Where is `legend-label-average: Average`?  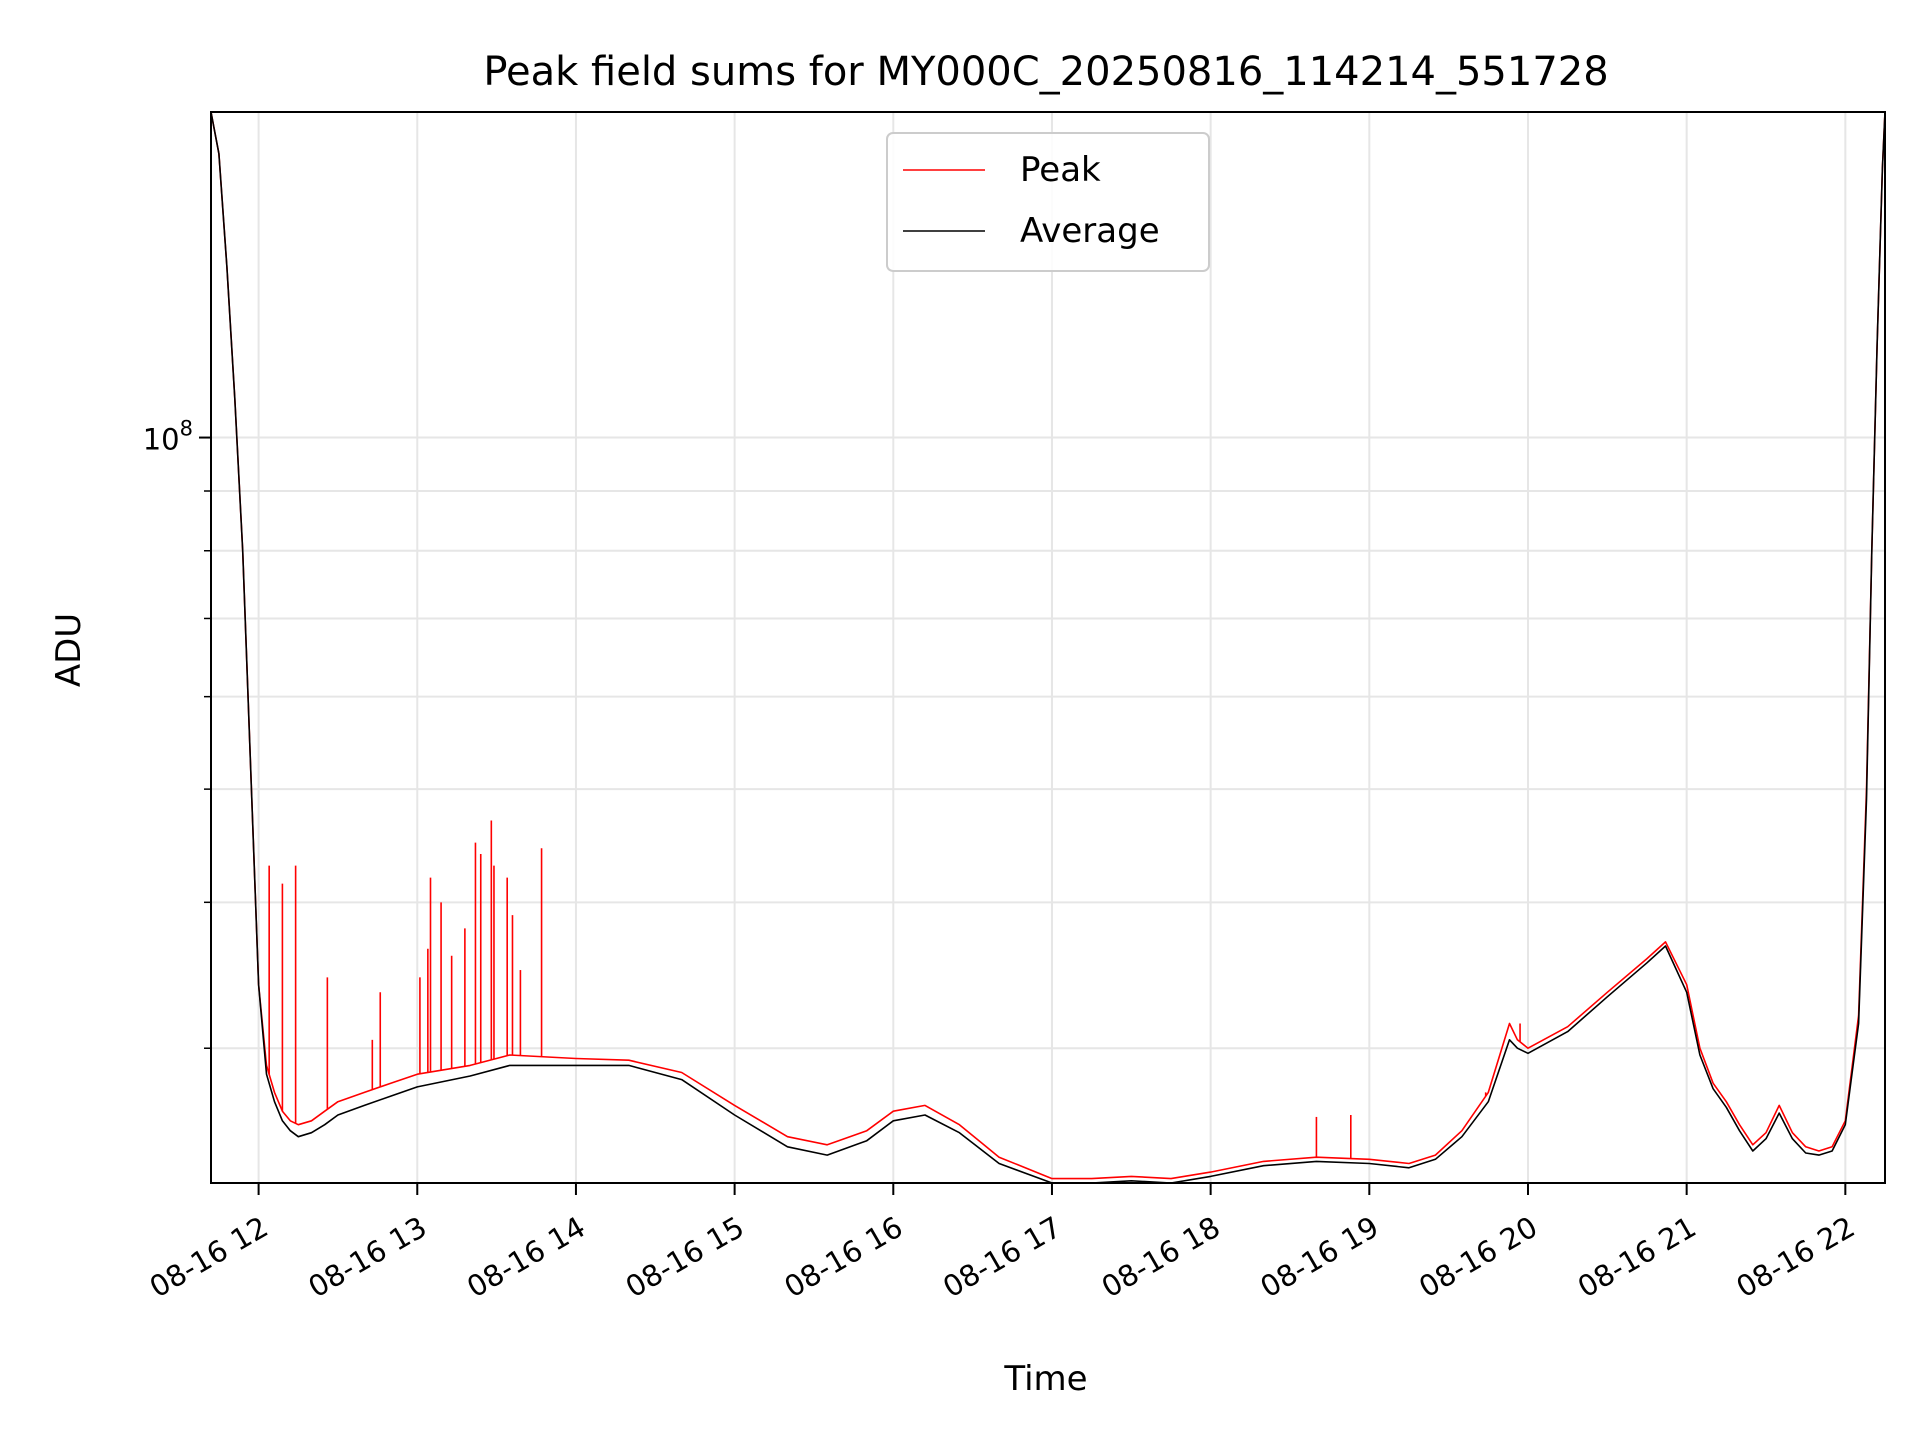
legend-label-average: Average is located at coordinates (1090, 231).